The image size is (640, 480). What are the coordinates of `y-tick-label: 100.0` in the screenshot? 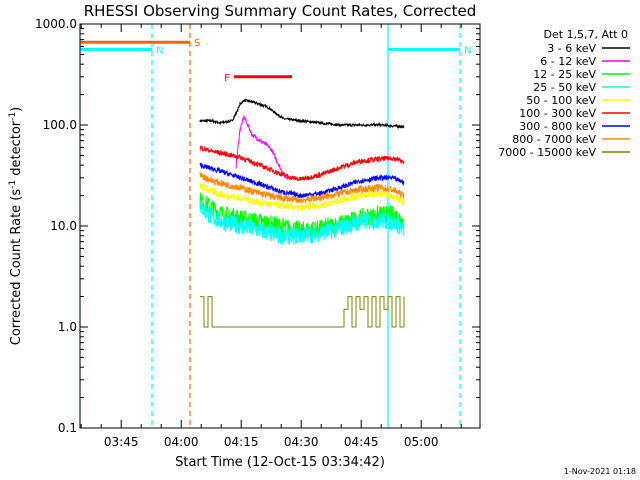 It's located at (60, 125).